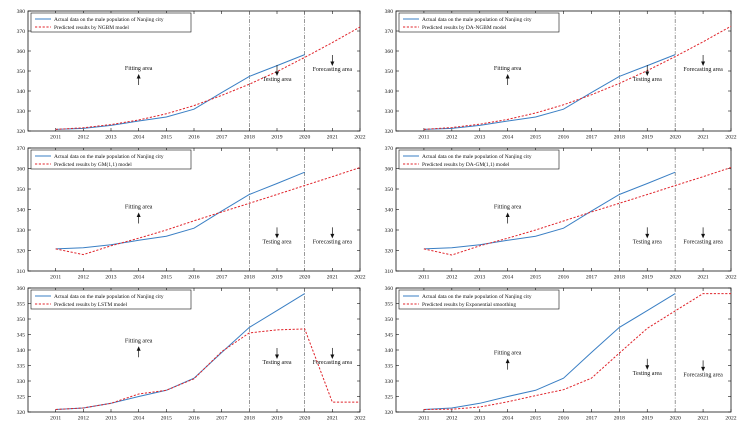  Describe the element at coordinates (479, 278) in the screenshot. I see `x-tick-label: 2013` at that location.